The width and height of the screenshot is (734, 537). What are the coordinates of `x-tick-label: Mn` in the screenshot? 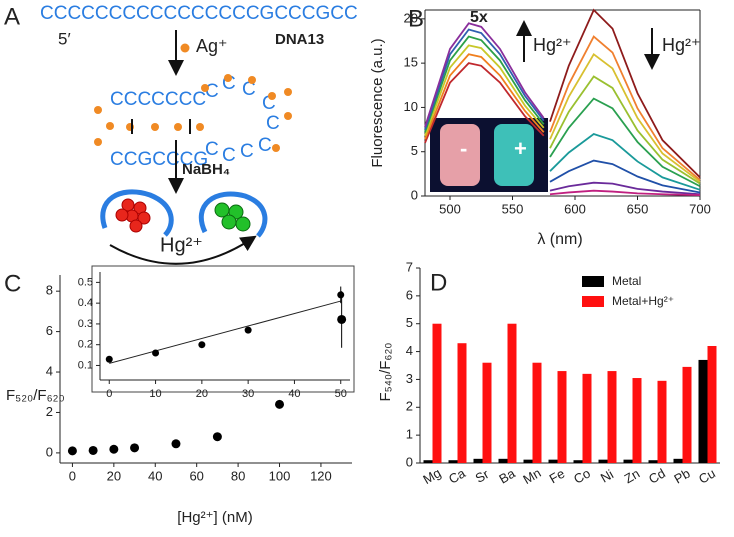 It's located at (531, 476).